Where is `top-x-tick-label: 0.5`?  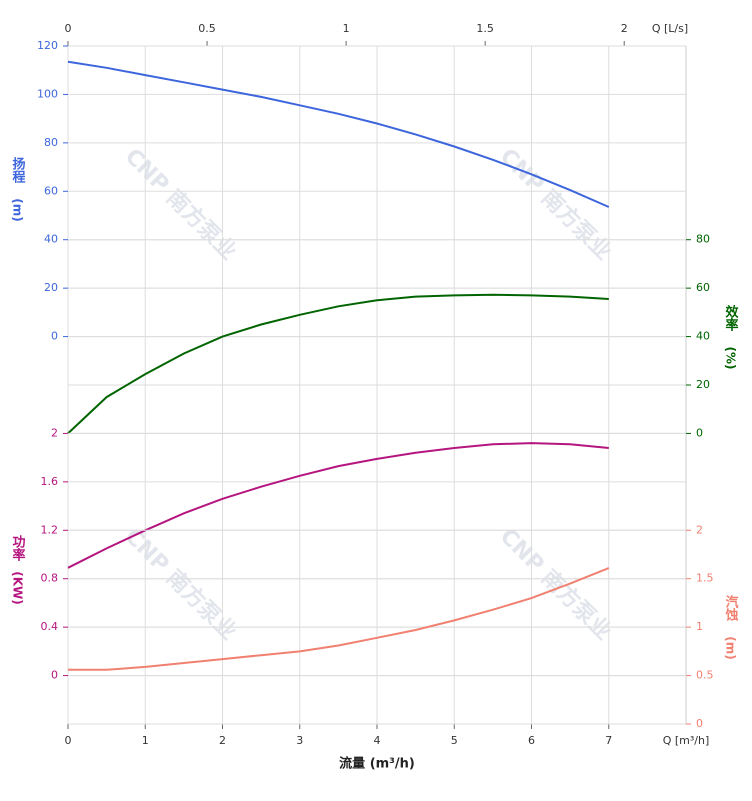
top-x-tick-label: 0.5 is located at coordinates (207, 28).